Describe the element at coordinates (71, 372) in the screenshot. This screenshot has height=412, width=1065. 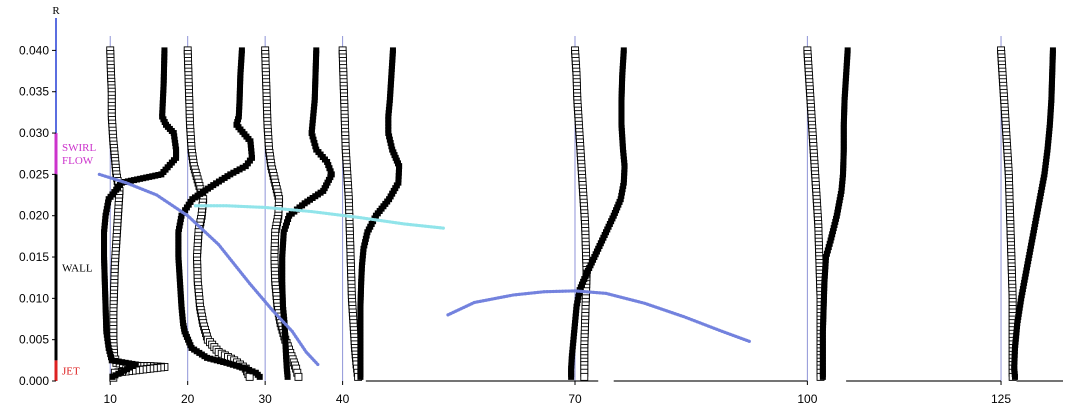
I see `annotation-label-2: JET` at that location.